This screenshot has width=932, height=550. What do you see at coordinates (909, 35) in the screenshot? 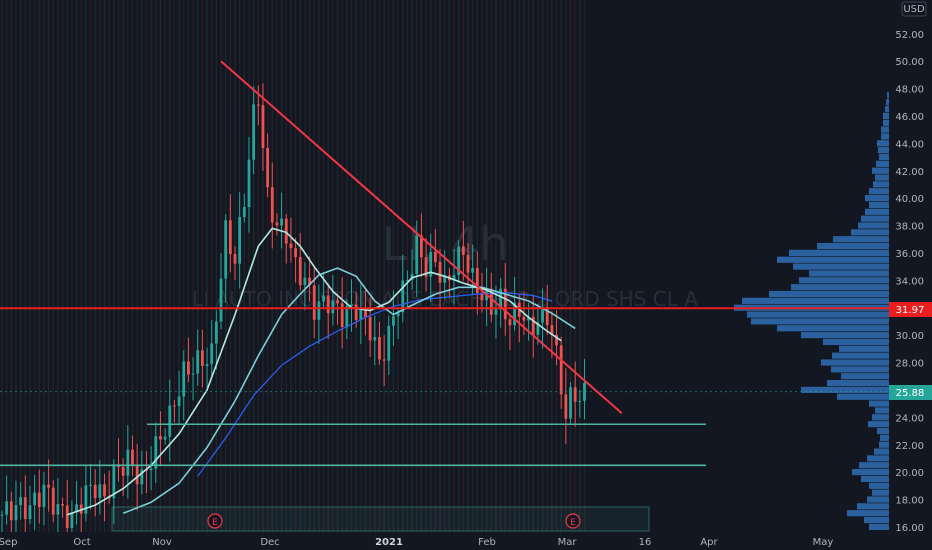
I see `y-tick-label: 52.00` at bounding box center [909, 35].